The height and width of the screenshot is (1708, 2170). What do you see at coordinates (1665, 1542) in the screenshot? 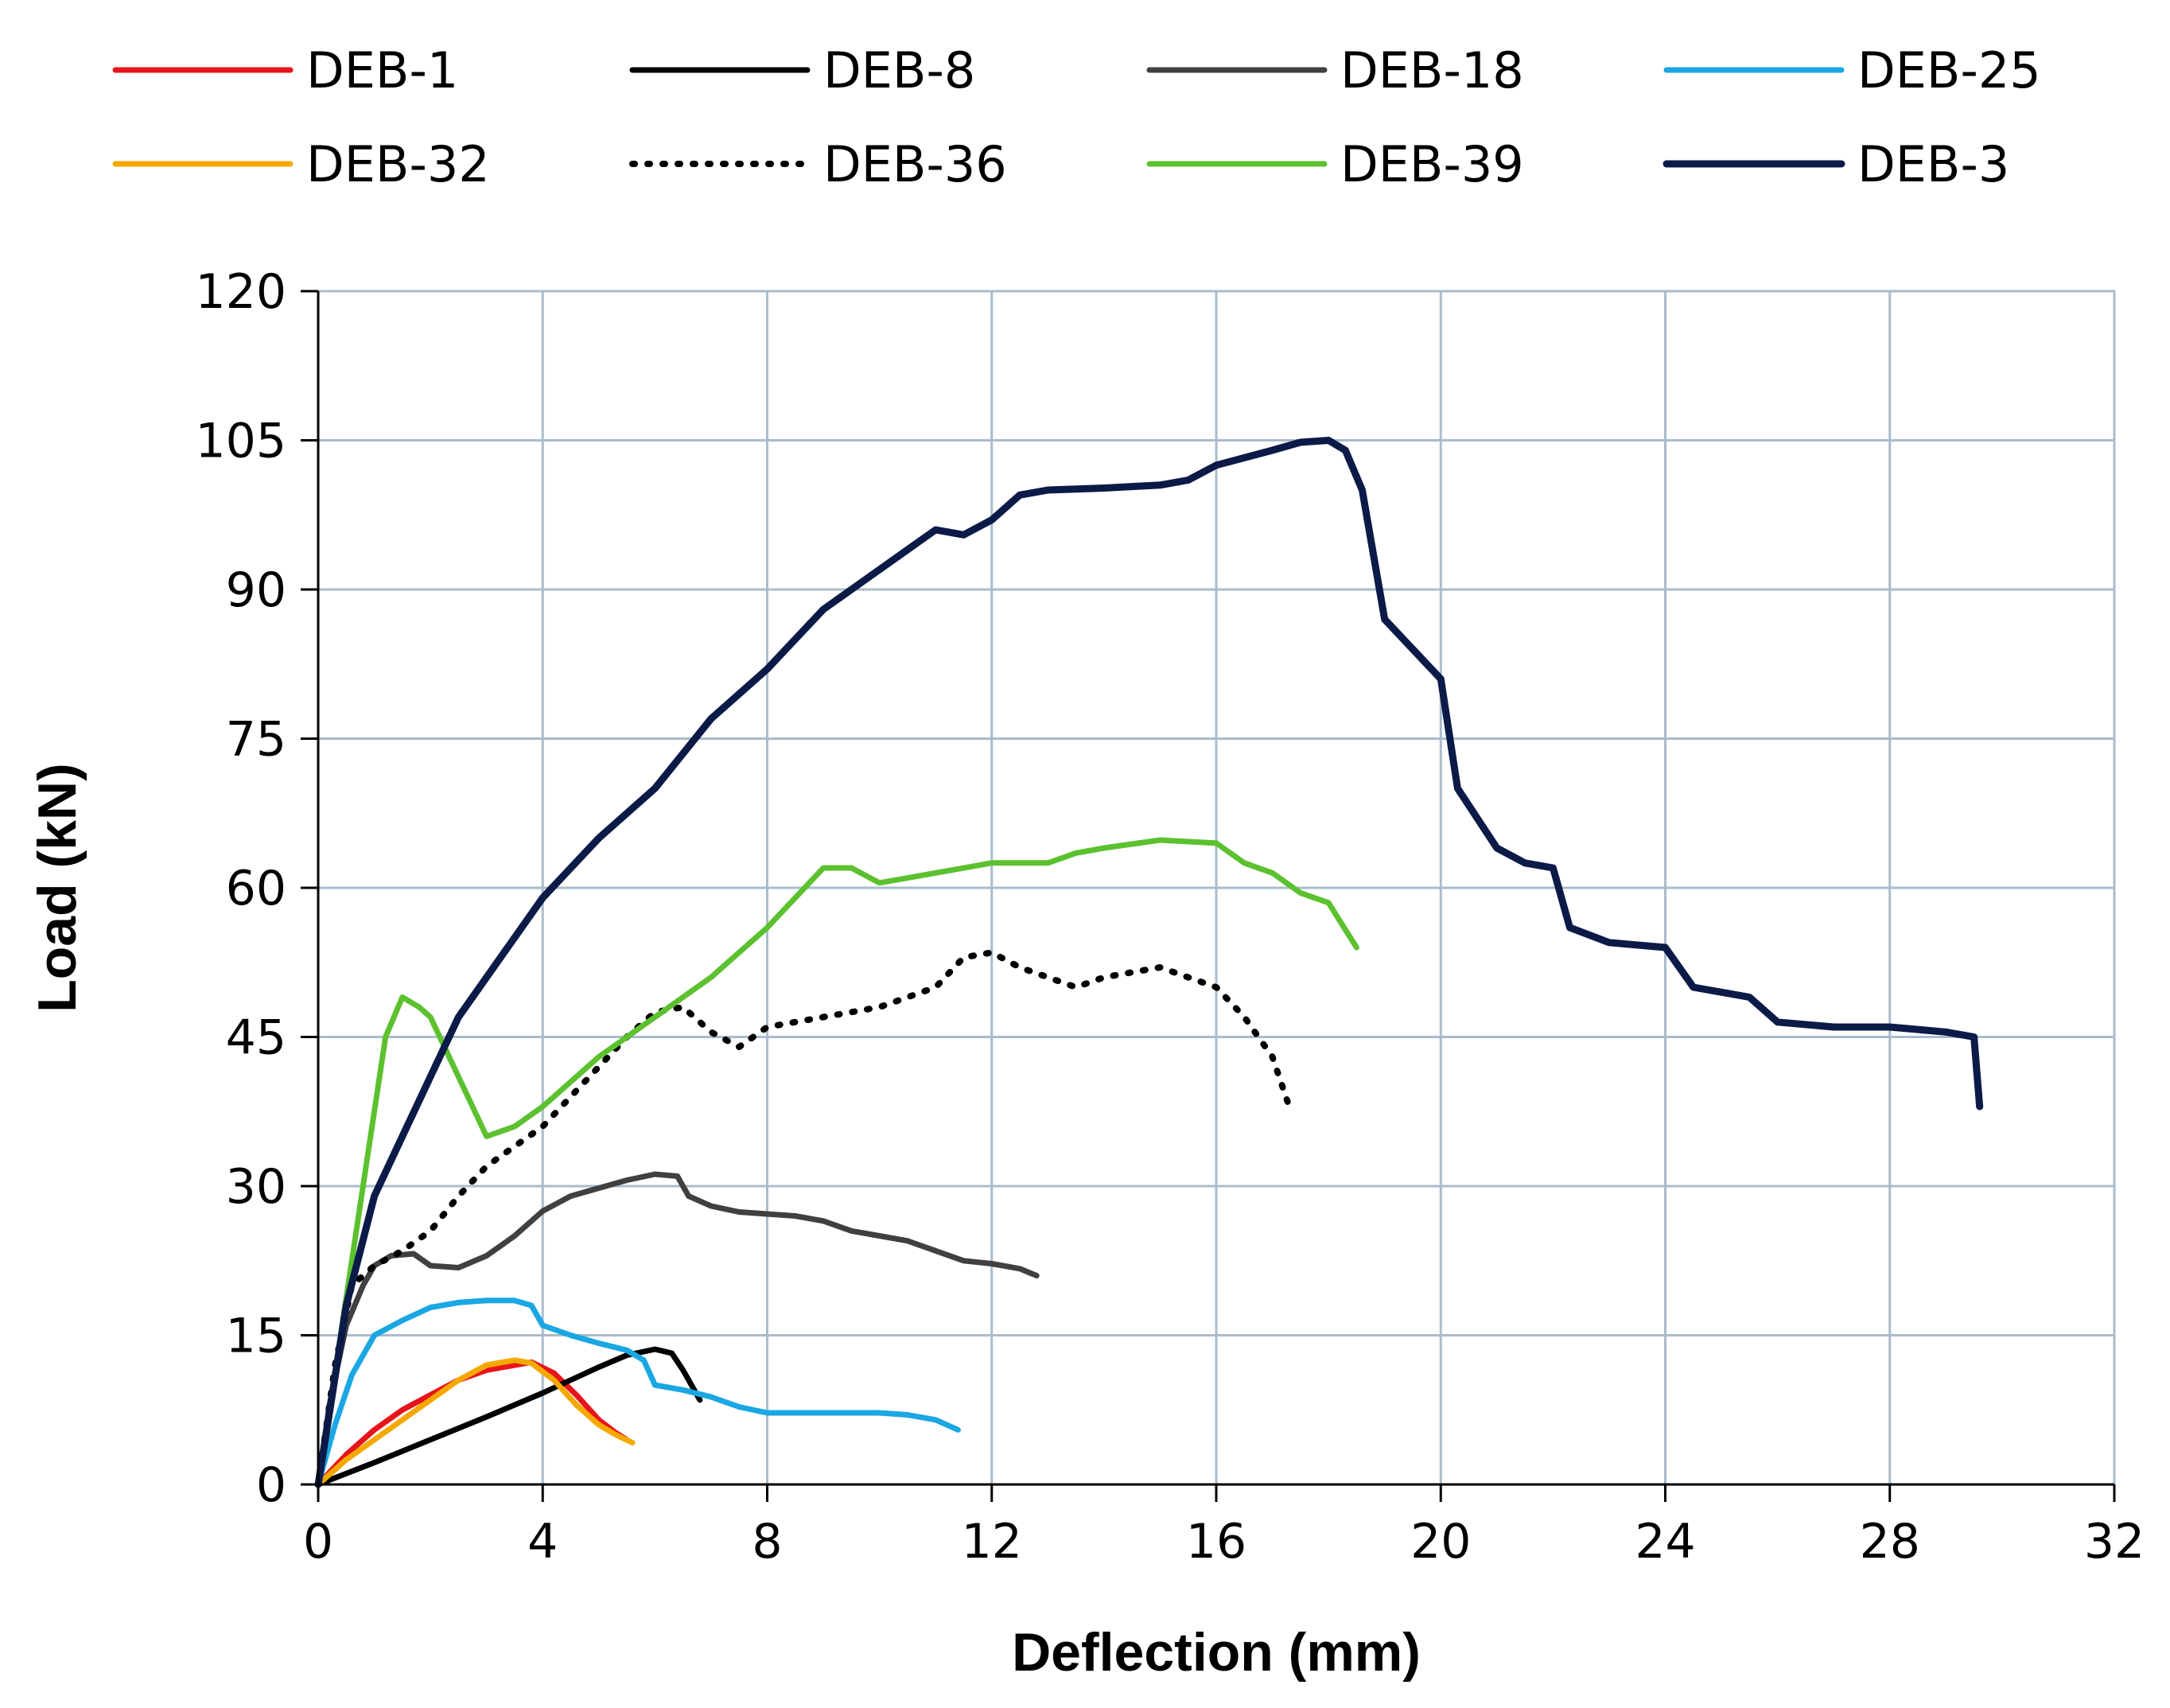
I see `x-tick-label: 24` at bounding box center [1665, 1542].